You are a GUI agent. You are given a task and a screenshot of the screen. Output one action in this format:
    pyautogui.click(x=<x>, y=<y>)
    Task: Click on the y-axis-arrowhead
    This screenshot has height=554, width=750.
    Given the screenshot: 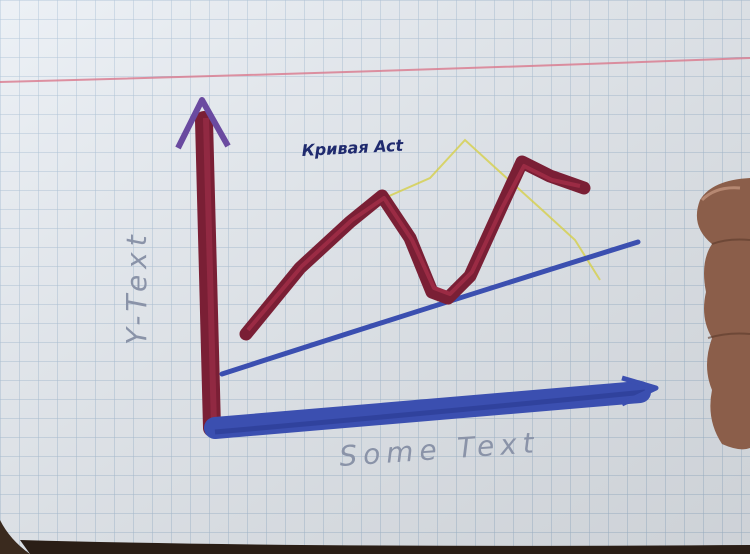 What is the action you would take?
    pyautogui.click(x=203, y=123)
    